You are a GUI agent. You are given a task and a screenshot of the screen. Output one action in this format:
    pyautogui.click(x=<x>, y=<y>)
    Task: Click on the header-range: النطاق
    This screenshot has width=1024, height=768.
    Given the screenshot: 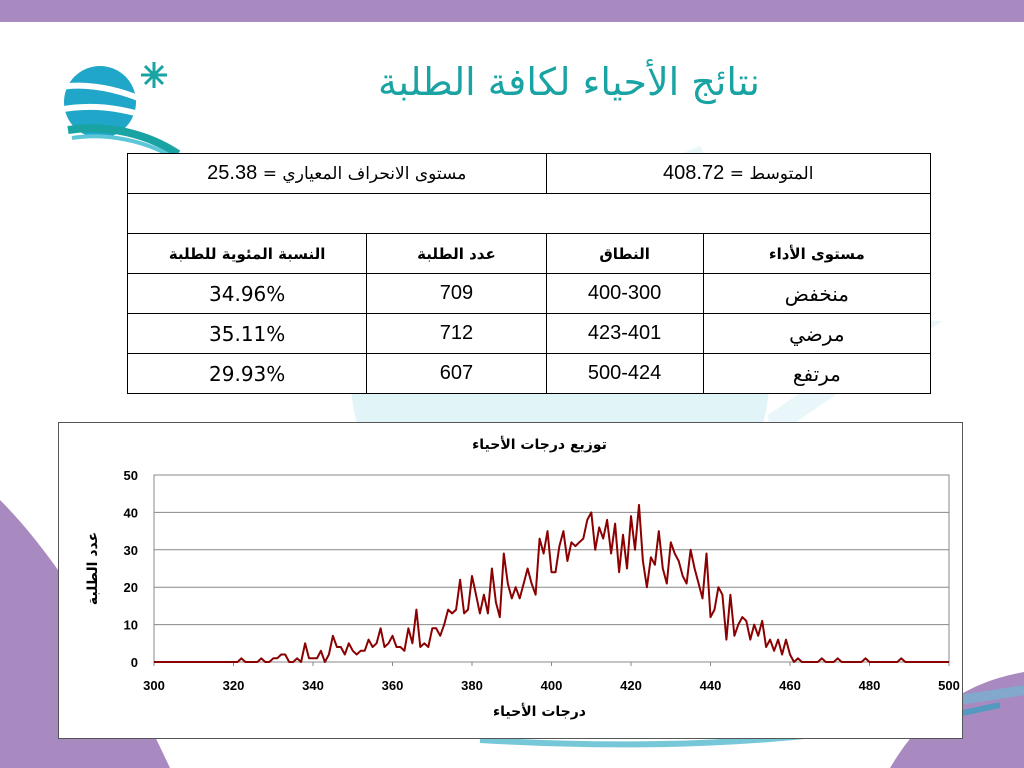 What is the action you would take?
    pyautogui.click(x=624, y=253)
    